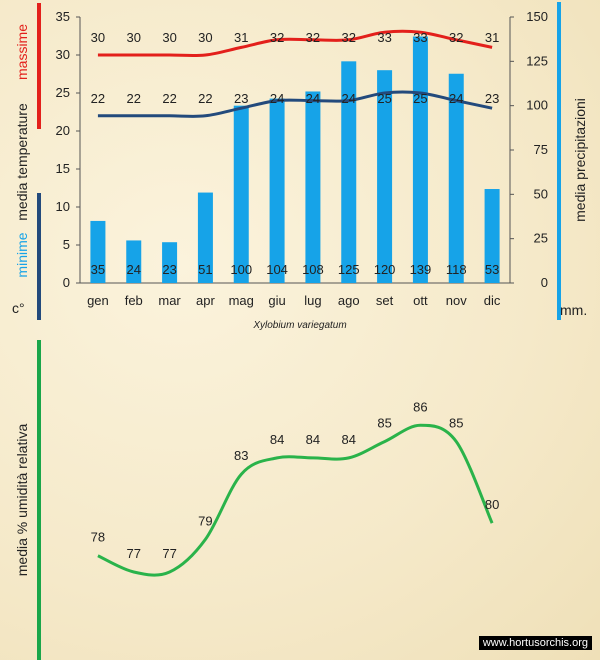 The height and width of the screenshot is (660, 600). I want to click on precip-legend-bar, so click(559, 161).